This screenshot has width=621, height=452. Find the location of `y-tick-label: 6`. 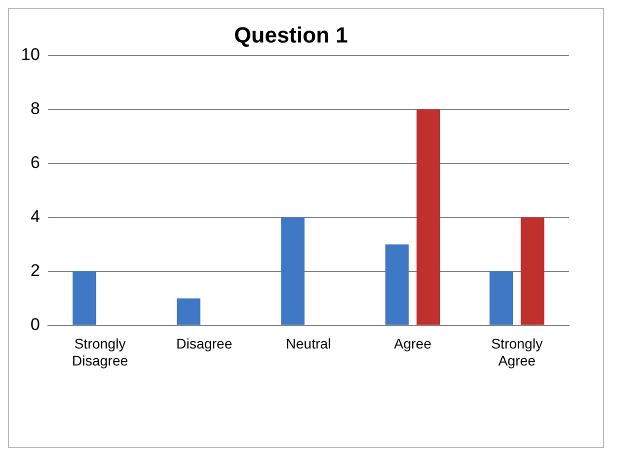

y-tick-label: 6 is located at coordinates (35, 162).